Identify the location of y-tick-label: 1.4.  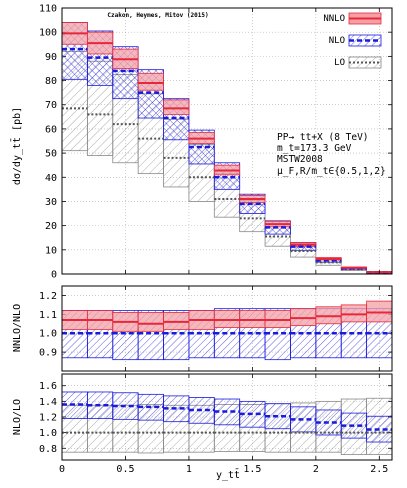
(48, 402).